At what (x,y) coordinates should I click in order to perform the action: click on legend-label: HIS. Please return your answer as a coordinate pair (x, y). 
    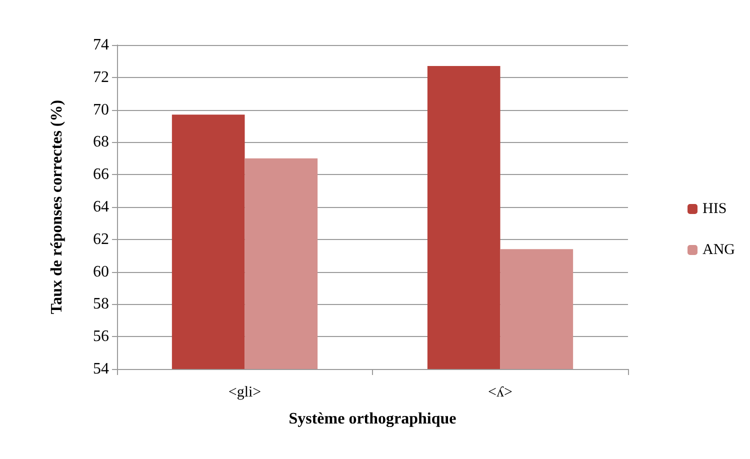
    Looking at the image, I should click on (714, 209).